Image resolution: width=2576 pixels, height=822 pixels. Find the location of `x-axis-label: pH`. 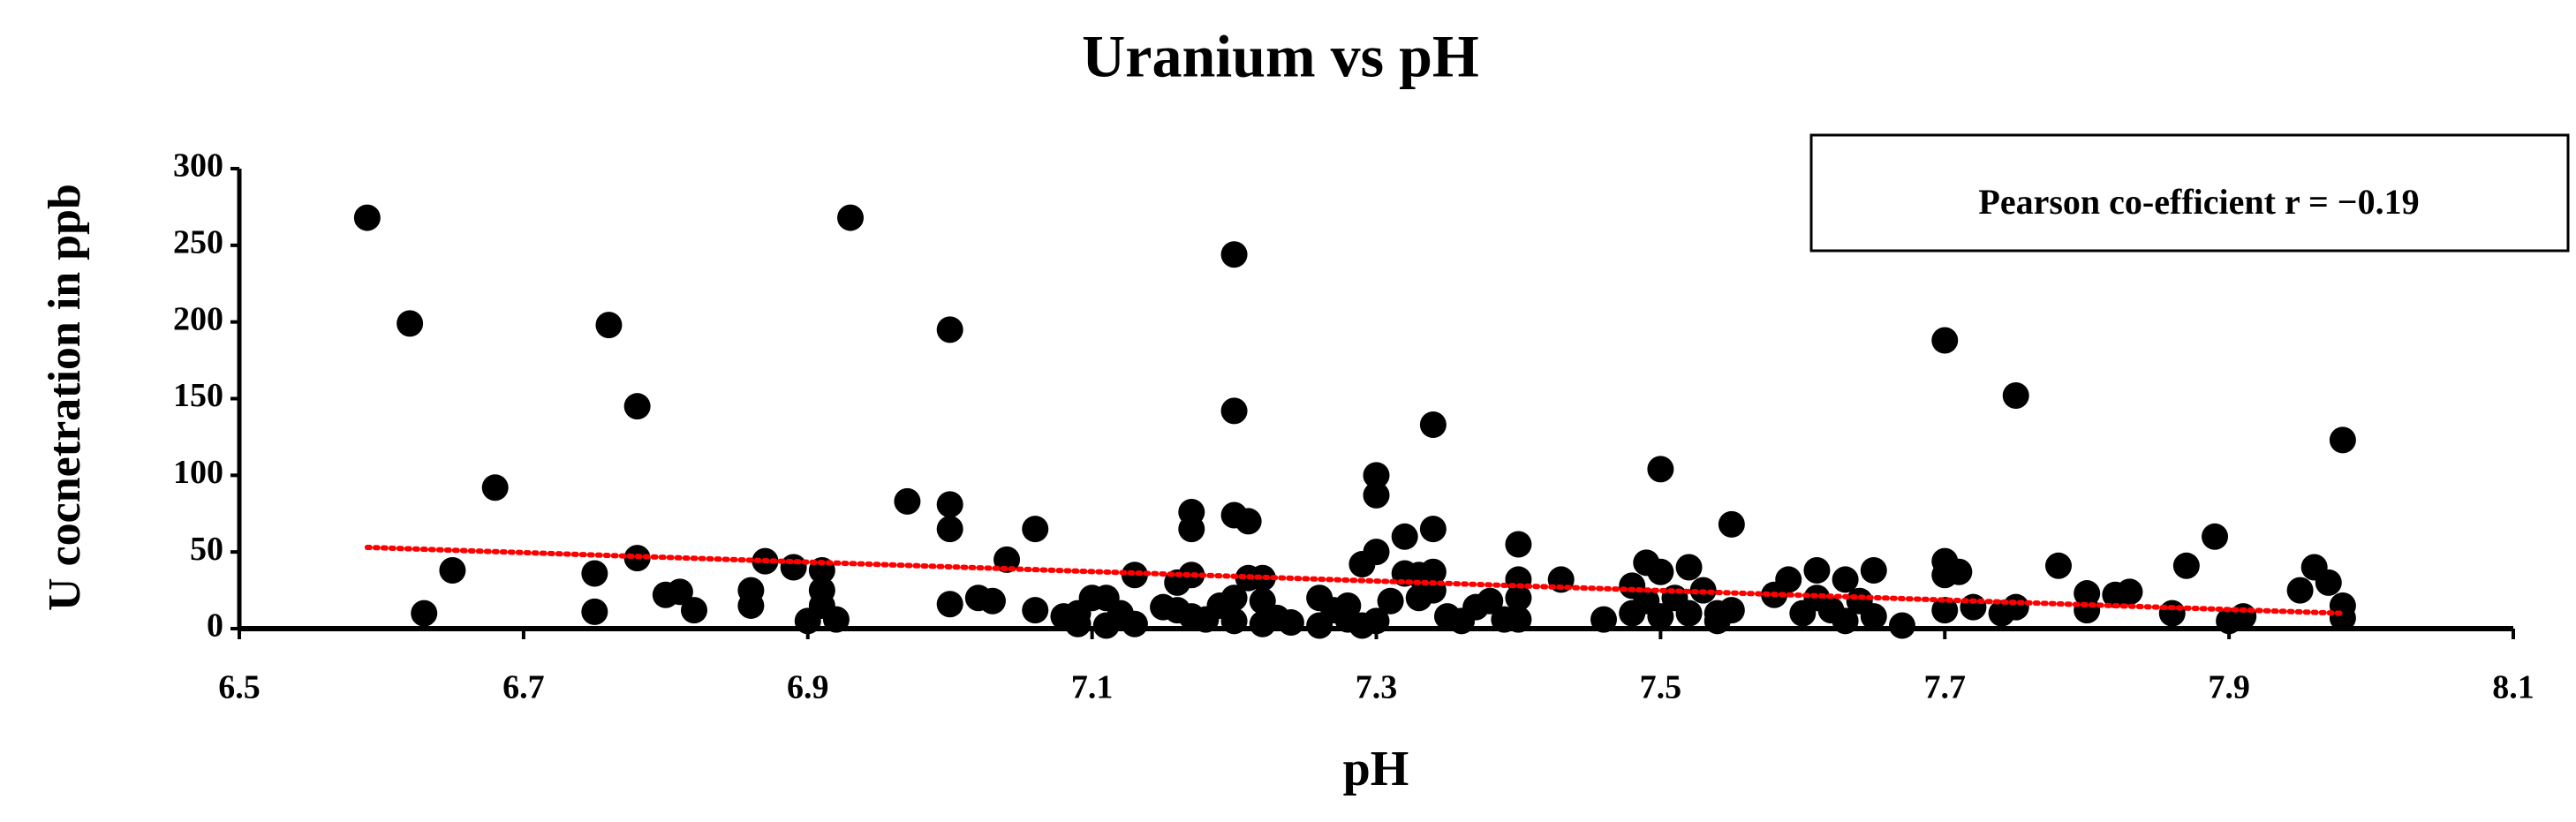

x-axis-label: pH is located at coordinates (1376, 769).